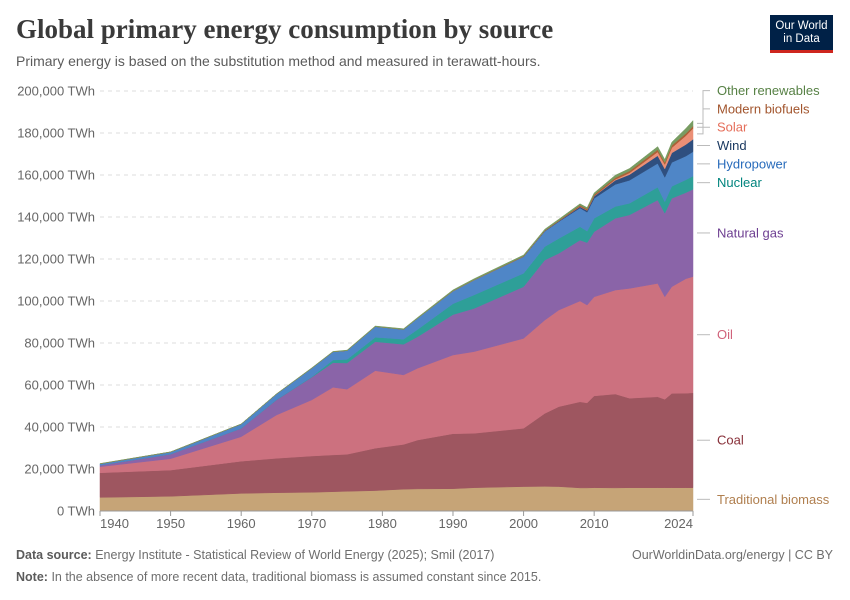 This screenshot has width=850, height=600. I want to click on legend-item-other-renewables: Other renewables, so click(758, 103).